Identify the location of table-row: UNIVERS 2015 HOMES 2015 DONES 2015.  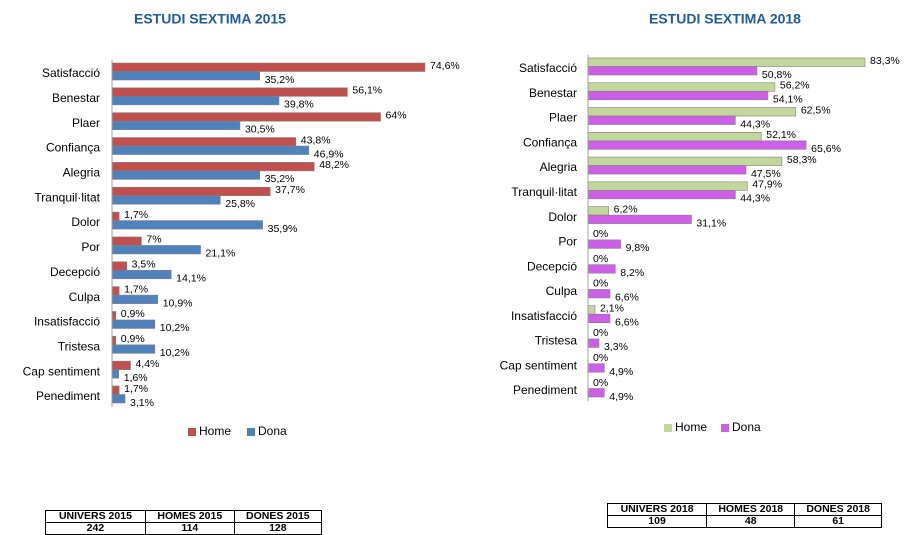
(184, 516).